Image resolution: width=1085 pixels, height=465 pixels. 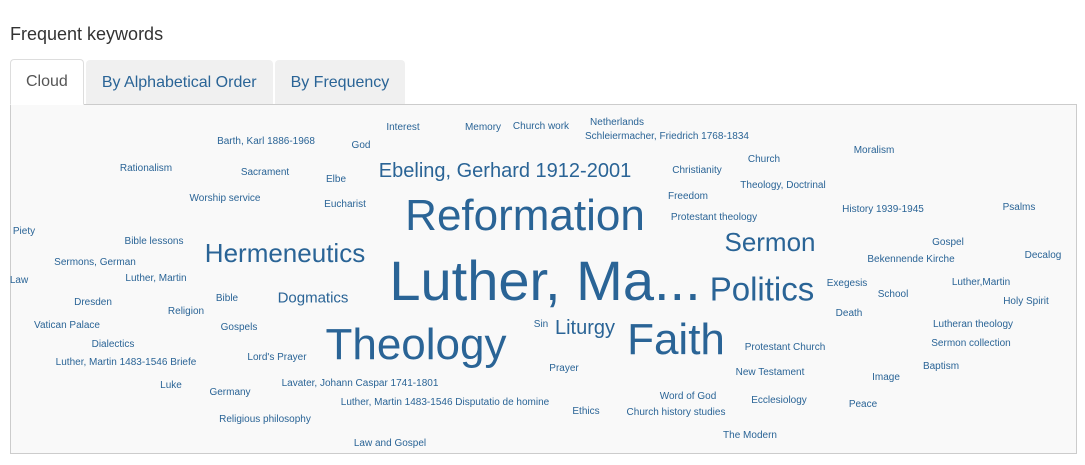 What do you see at coordinates (179, 82) in the screenshot?
I see `tab-alphabetical-order: By Alphabetical Order` at bounding box center [179, 82].